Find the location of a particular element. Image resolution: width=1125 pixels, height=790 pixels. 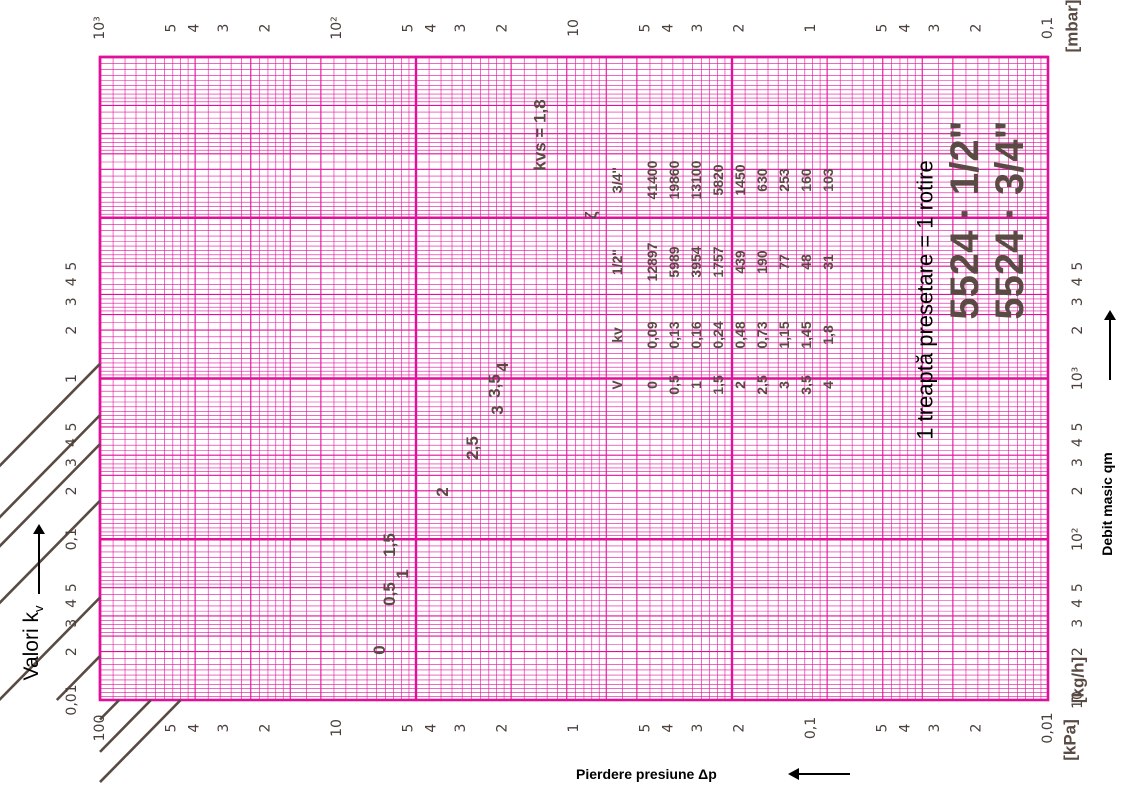

unit-kpa: [kPa] is located at coordinates (1070, 740).